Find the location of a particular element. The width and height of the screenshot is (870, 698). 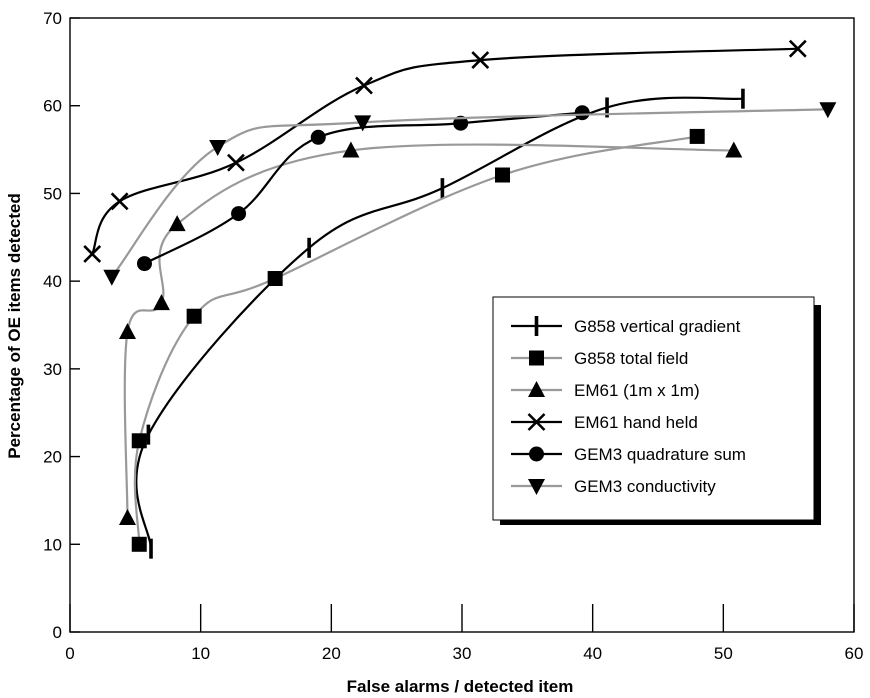

y-tick-label: 0 is located at coordinates (57, 632).